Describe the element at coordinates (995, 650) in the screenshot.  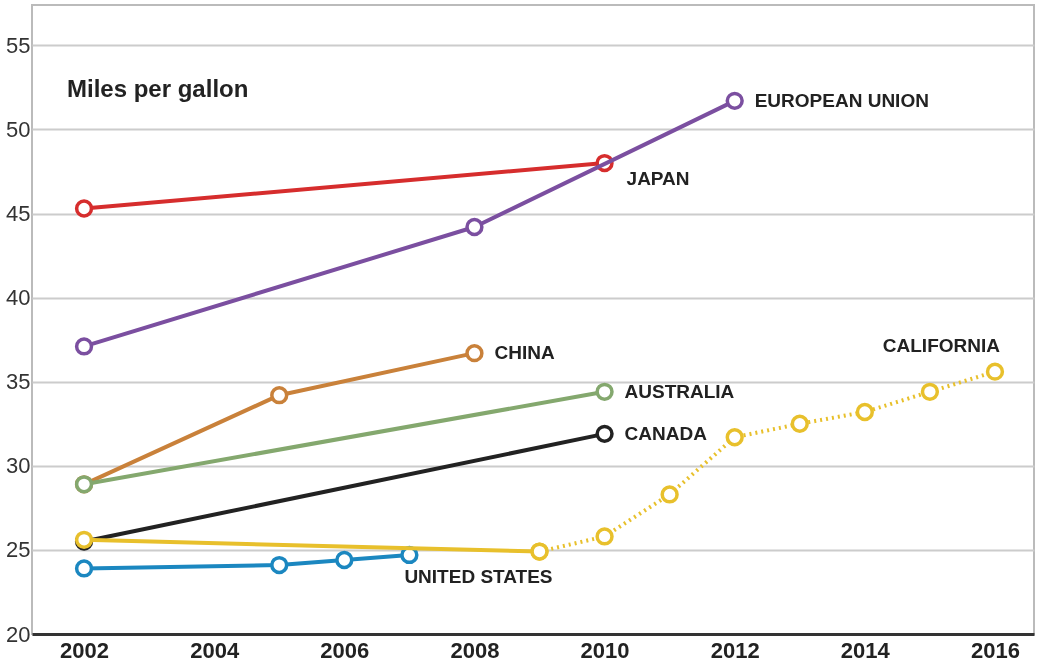
I see `x-tick-label: 2016` at that location.